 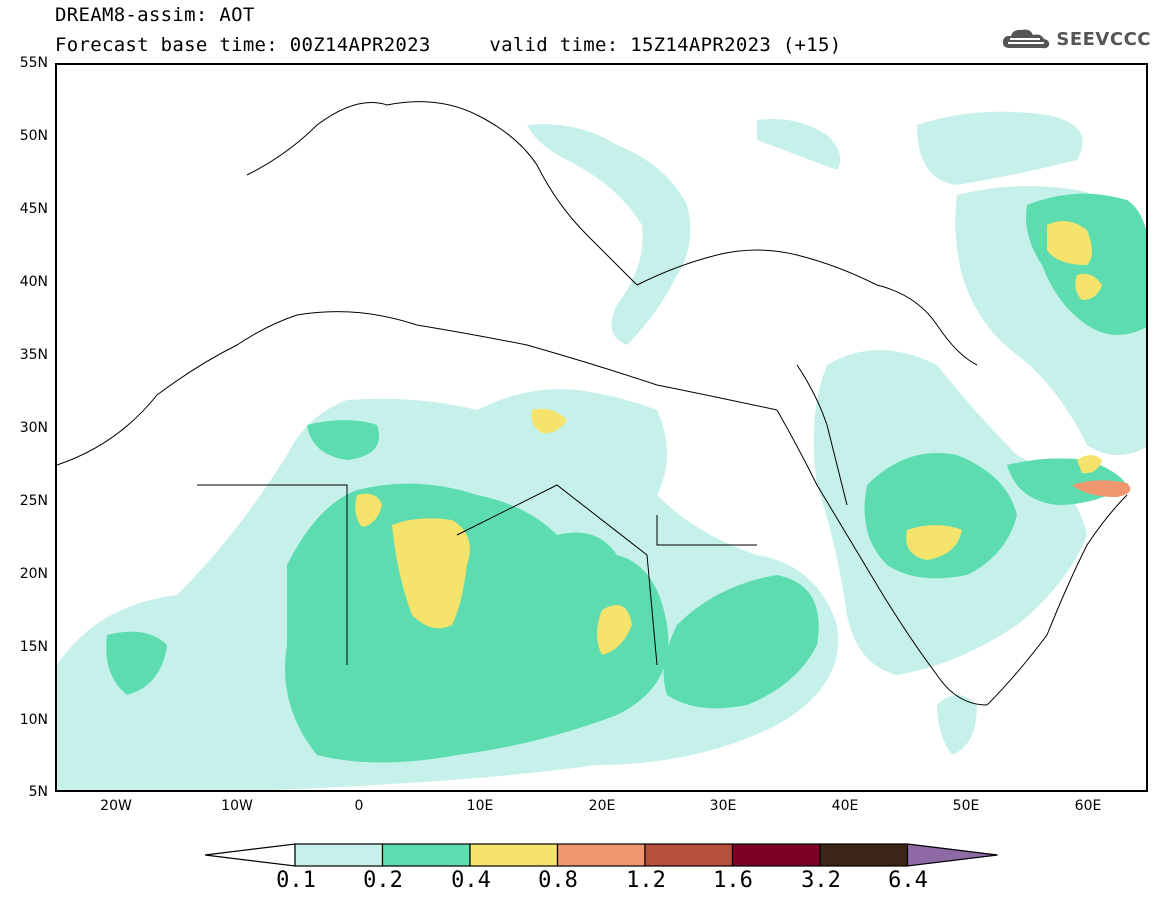 I want to click on colorbar-label: 0.2, so click(x=383, y=880).